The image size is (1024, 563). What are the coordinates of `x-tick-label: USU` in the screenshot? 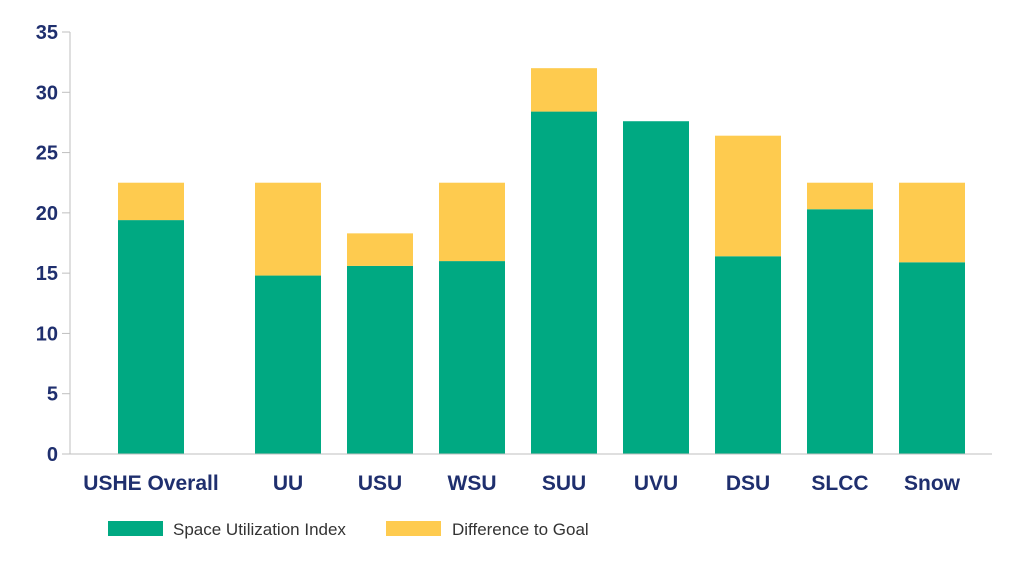 It's located at (380, 483).